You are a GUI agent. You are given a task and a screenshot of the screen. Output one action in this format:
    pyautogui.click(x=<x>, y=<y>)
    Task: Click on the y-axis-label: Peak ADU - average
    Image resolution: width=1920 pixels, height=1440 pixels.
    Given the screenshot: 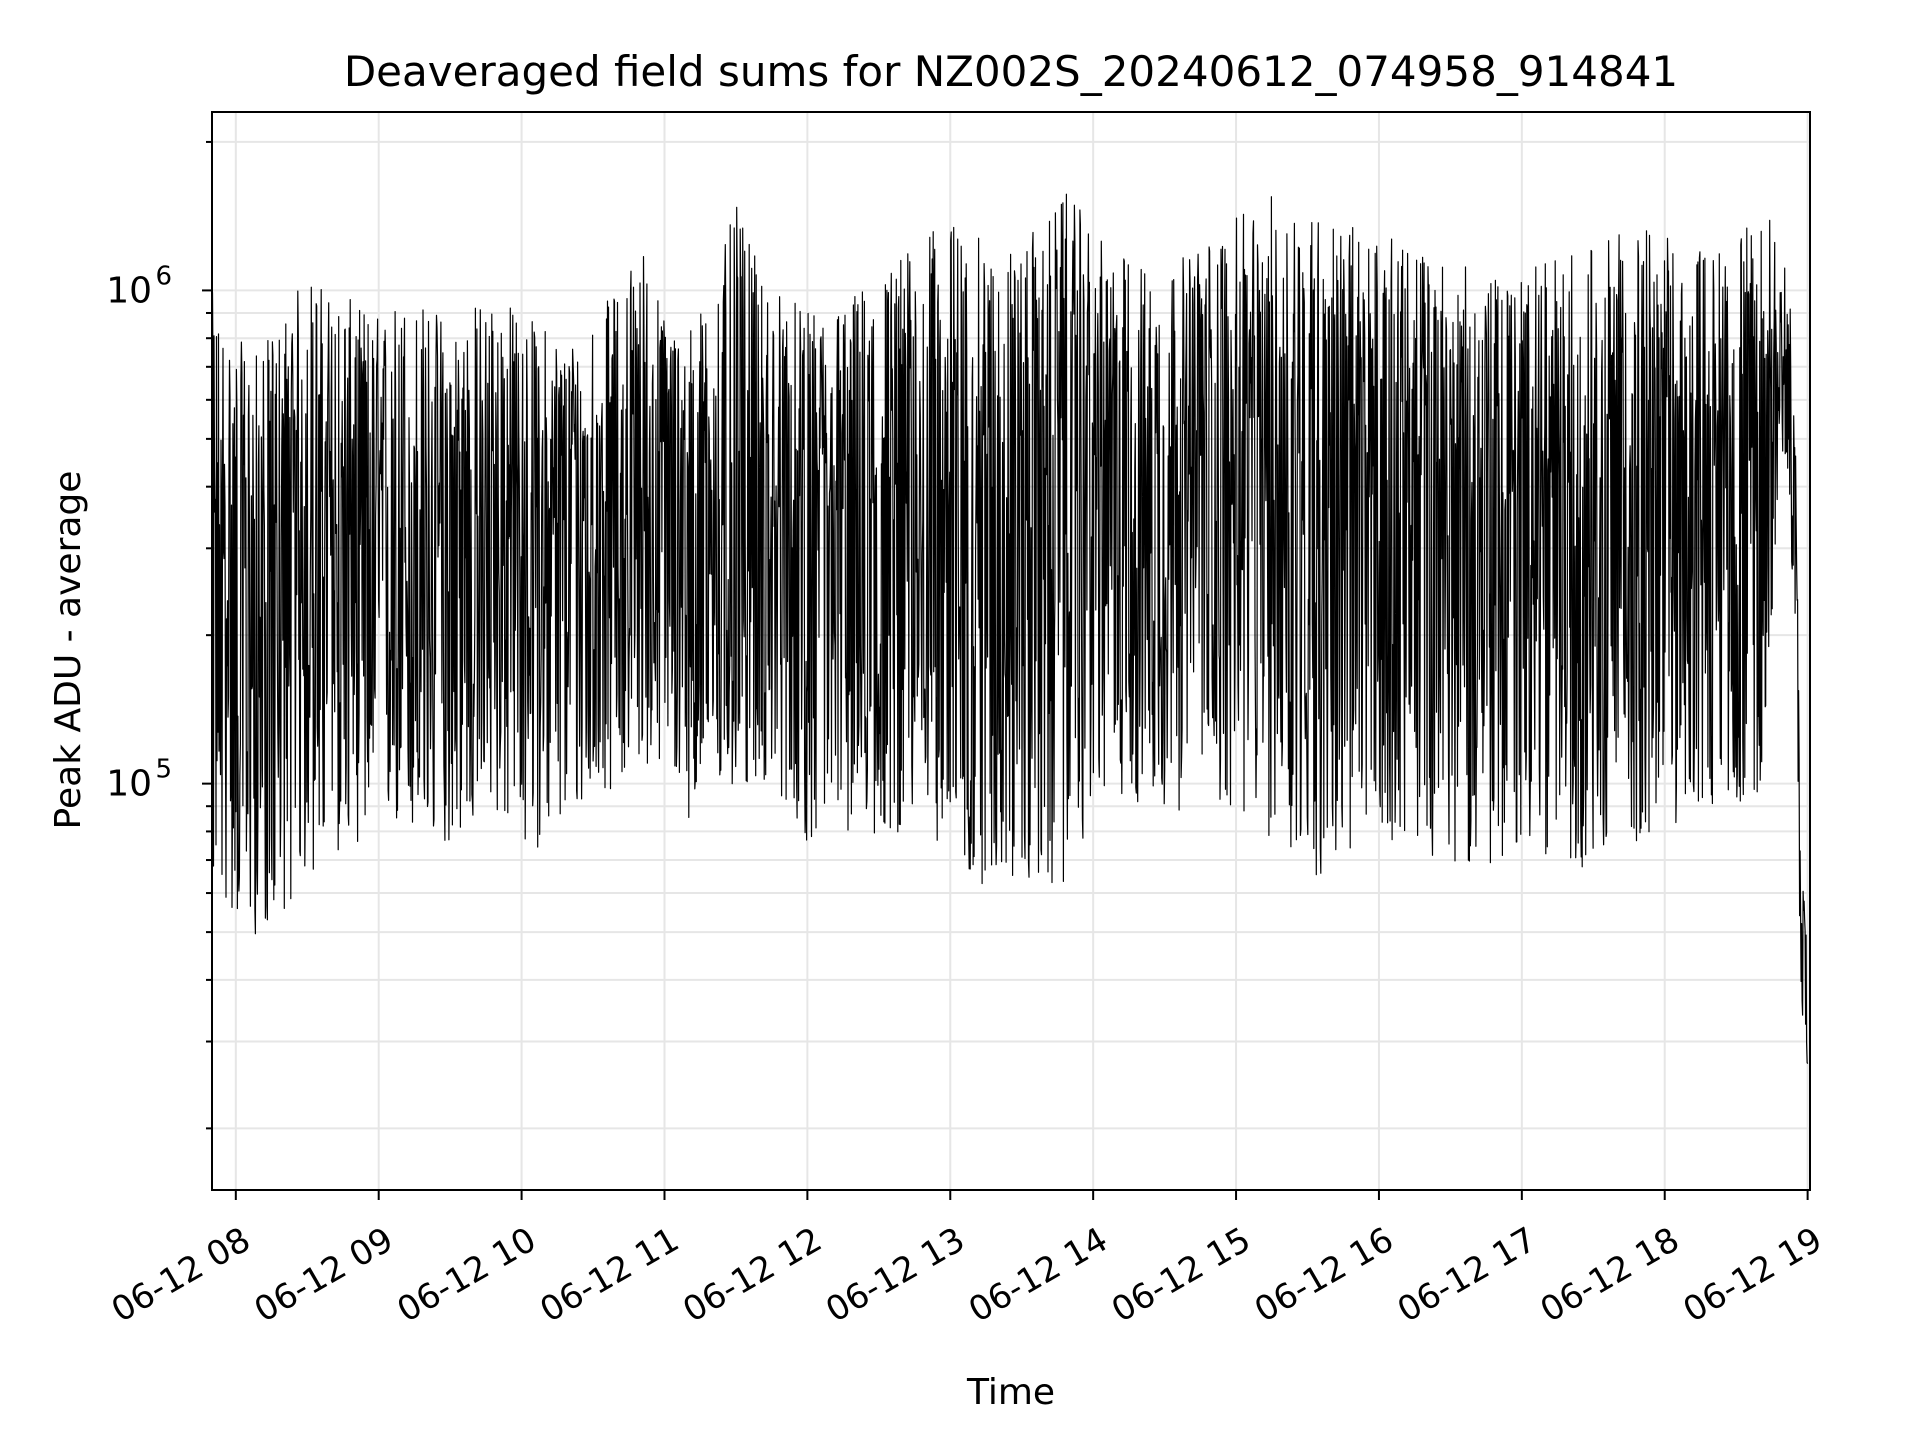 What is the action you would take?
    pyautogui.click(x=68, y=650)
    